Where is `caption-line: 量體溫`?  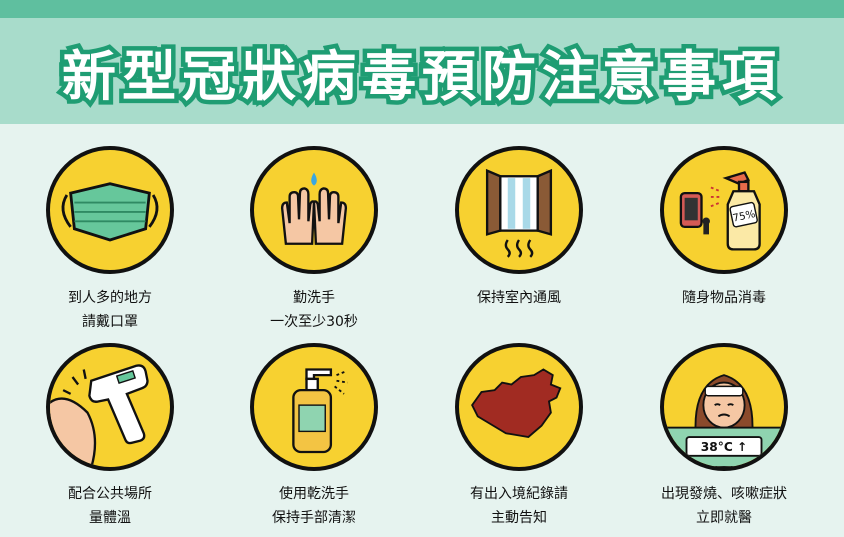
caption-line: 量體溫 is located at coordinates (110, 518).